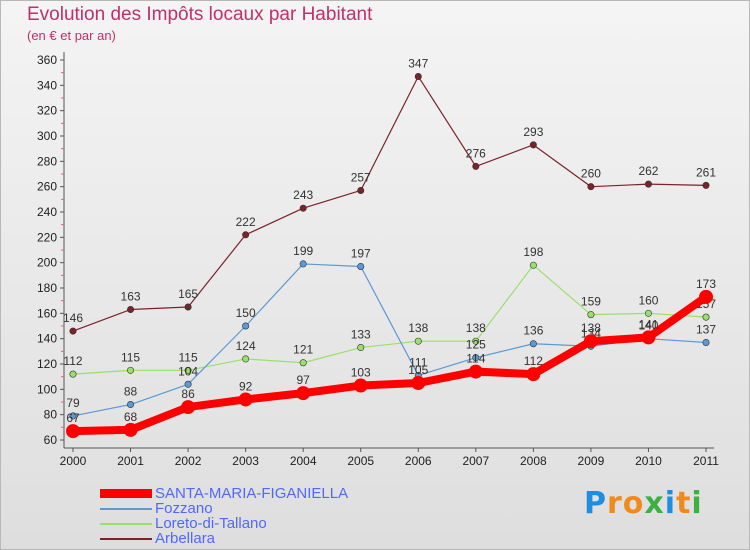 The image size is (750, 550). I want to click on data-label-santa-maria-figaniella: 86, so click(188, 394).